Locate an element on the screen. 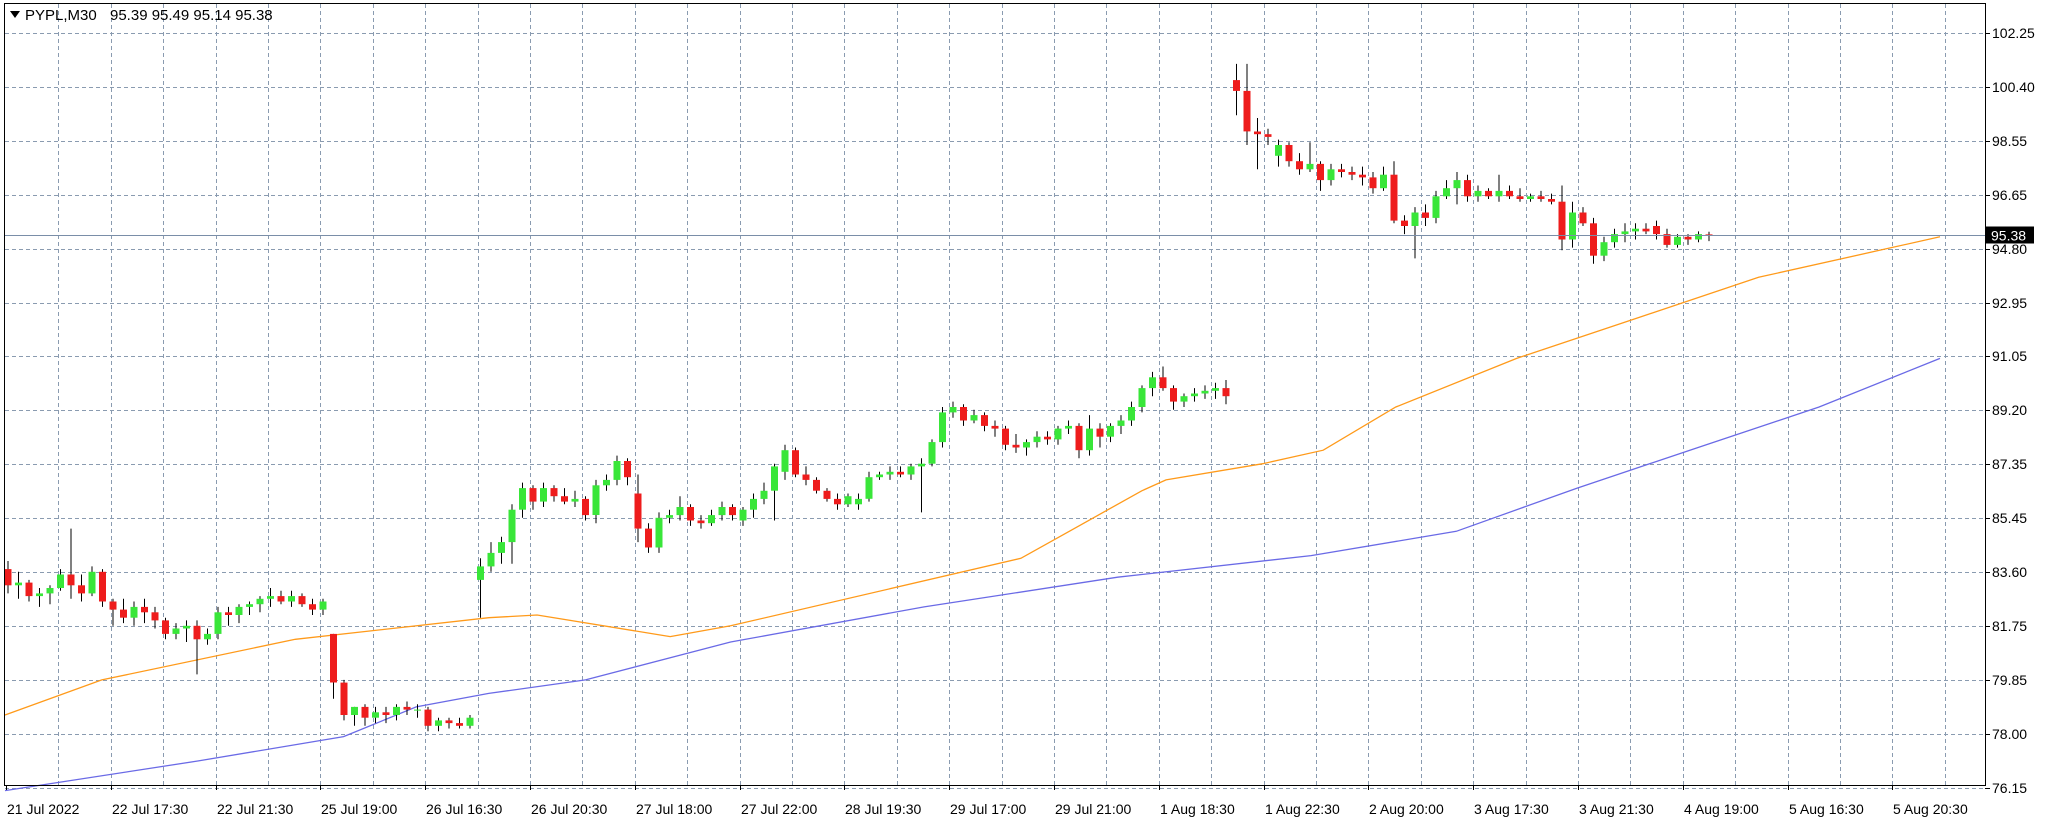 The height and width of the screenshot is (820, 2048). x-tick-label: 21 Jul 2022 is located at coordinates (43, 809).